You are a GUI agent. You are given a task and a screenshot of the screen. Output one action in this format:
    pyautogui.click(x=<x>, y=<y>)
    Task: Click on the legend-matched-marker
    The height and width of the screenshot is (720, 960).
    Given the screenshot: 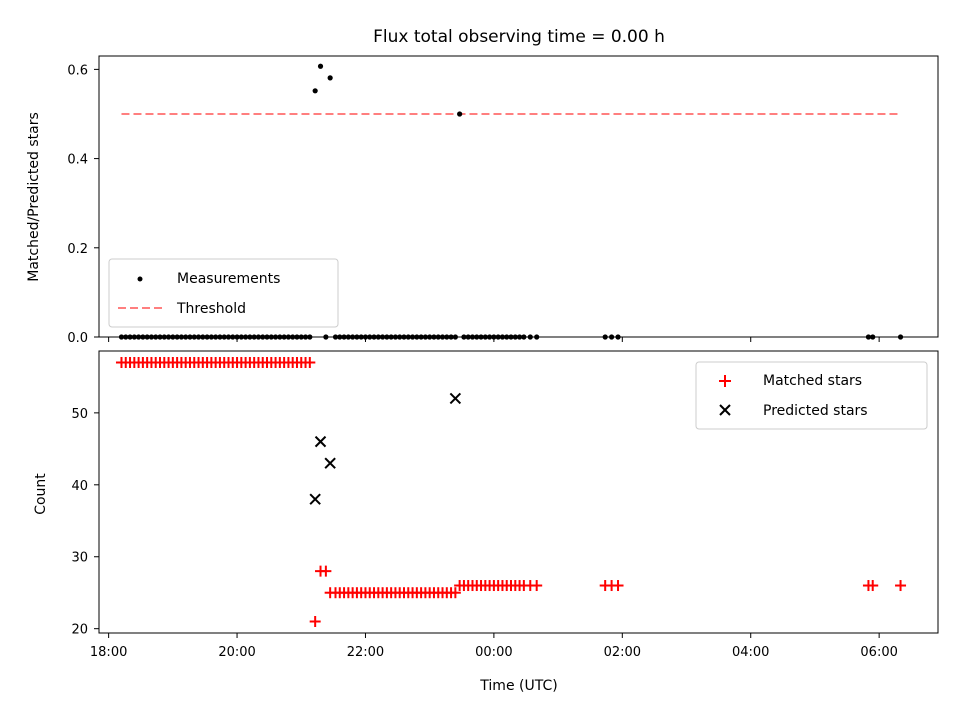 What is the action you would take?
    pyautogui.click(x=725, y=381)
    